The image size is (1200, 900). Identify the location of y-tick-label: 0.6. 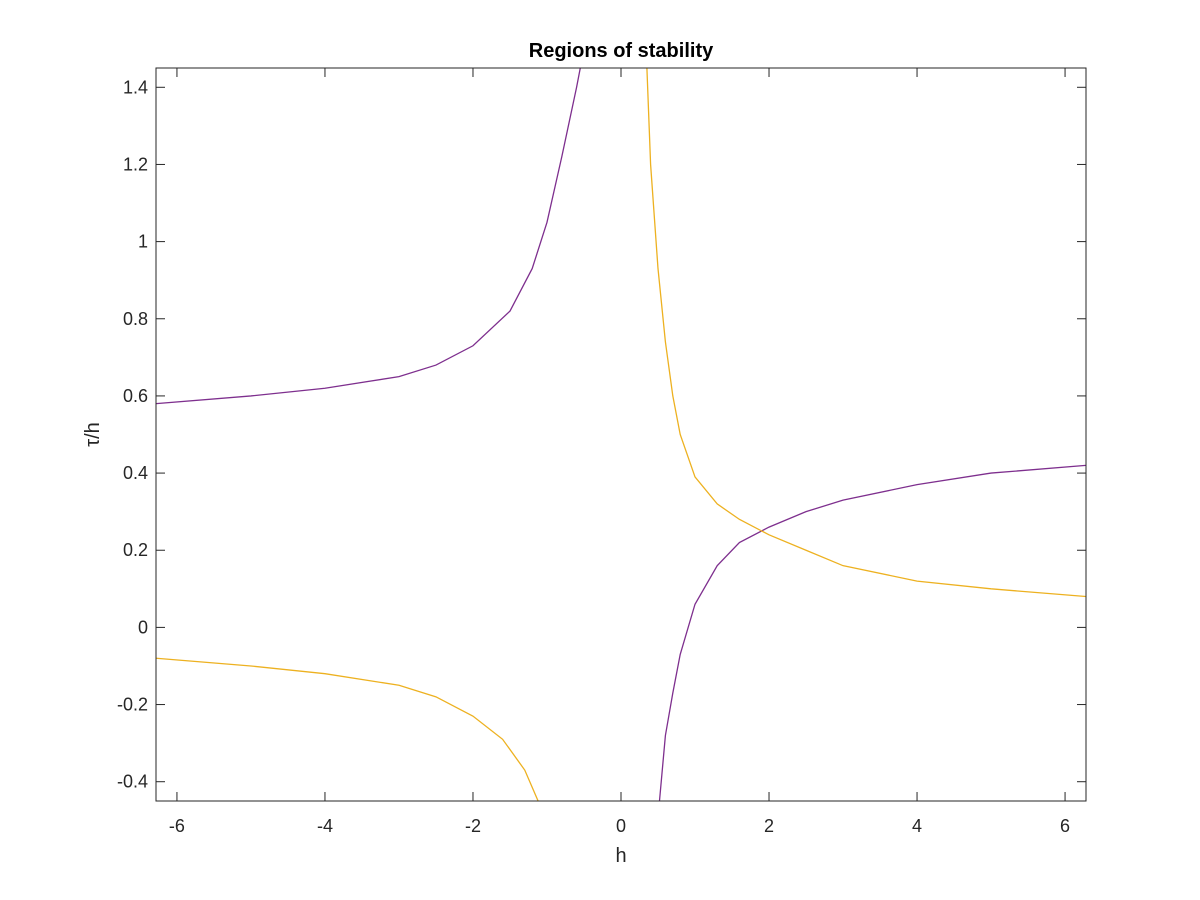
(135, 396).